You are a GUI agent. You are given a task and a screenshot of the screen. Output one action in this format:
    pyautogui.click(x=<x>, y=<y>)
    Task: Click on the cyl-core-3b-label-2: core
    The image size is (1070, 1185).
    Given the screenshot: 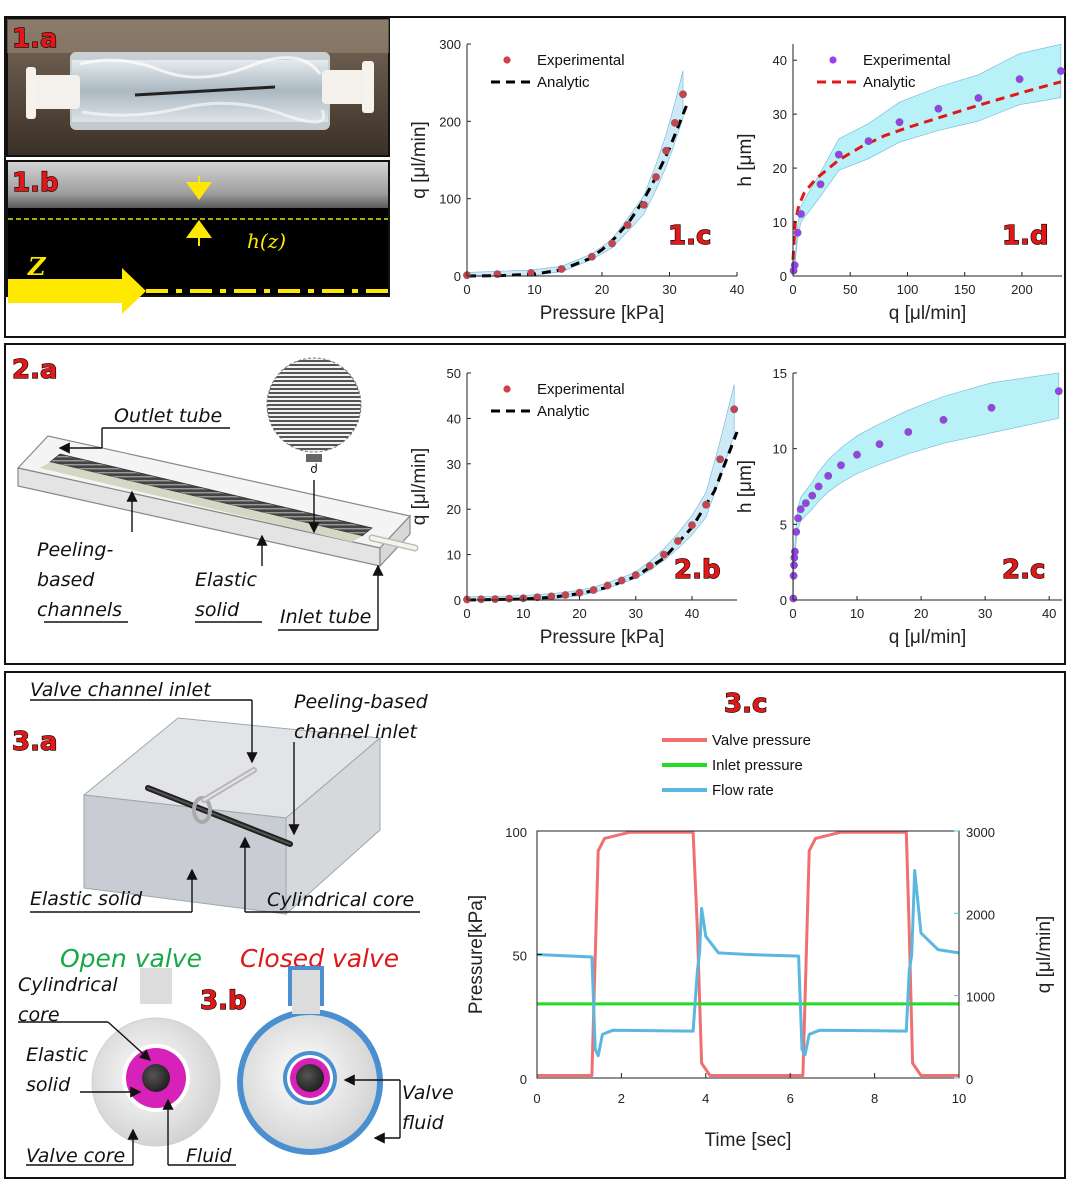 What is the action you would take?
    pyautogui.click(x=39, y=1015)
    